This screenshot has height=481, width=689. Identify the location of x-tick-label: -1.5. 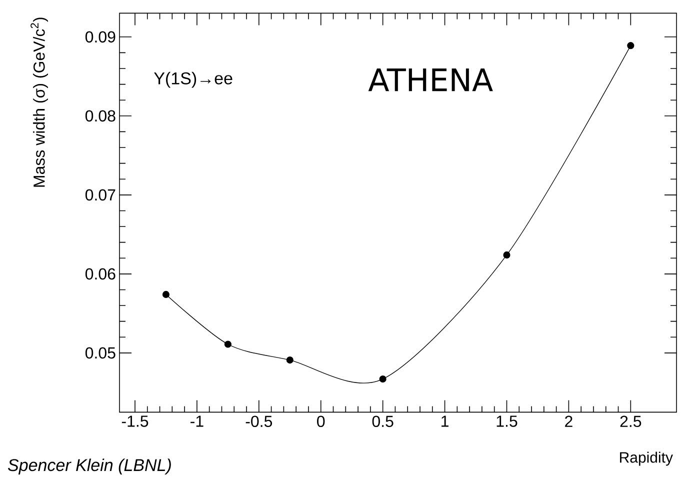
(135, 421).